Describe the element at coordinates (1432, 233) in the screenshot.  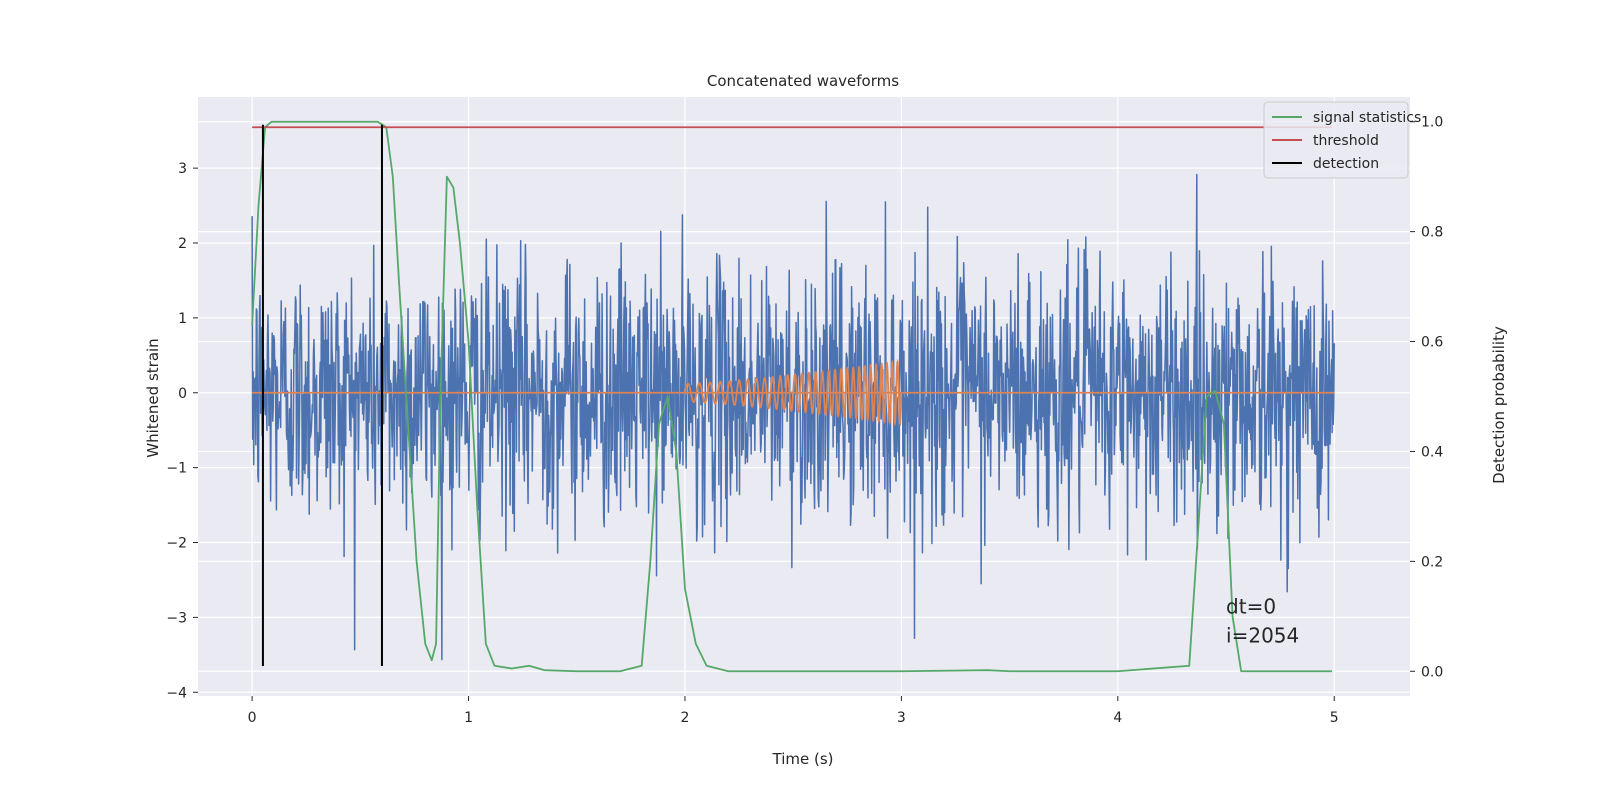
I see `y2-tick-label: 0.8` at that location.